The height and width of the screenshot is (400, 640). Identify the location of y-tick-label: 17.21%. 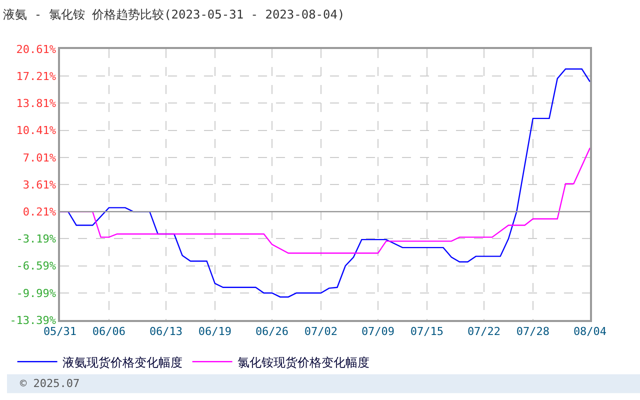
(36, 76).